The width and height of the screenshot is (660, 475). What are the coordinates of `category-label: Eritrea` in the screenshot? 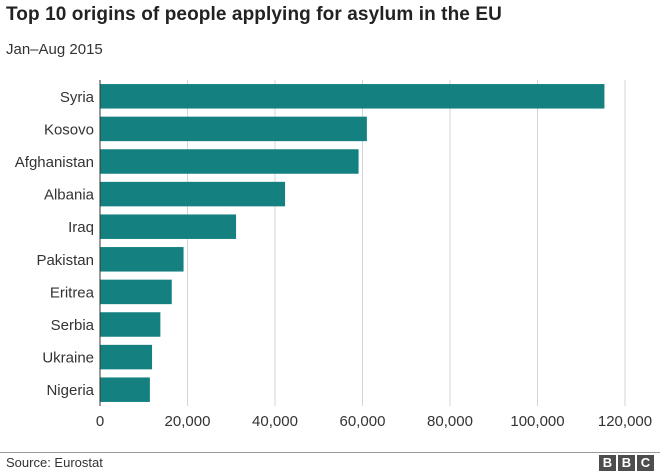 It's located at (72, 292).